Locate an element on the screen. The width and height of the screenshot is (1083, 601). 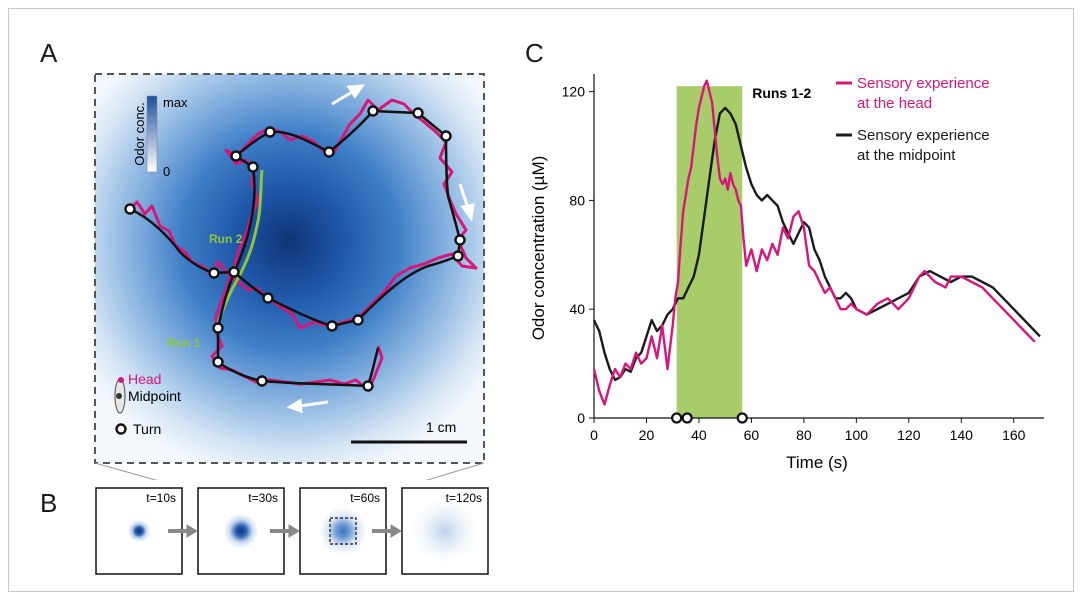
zoom-line-right is located at coordinates (455, 471).